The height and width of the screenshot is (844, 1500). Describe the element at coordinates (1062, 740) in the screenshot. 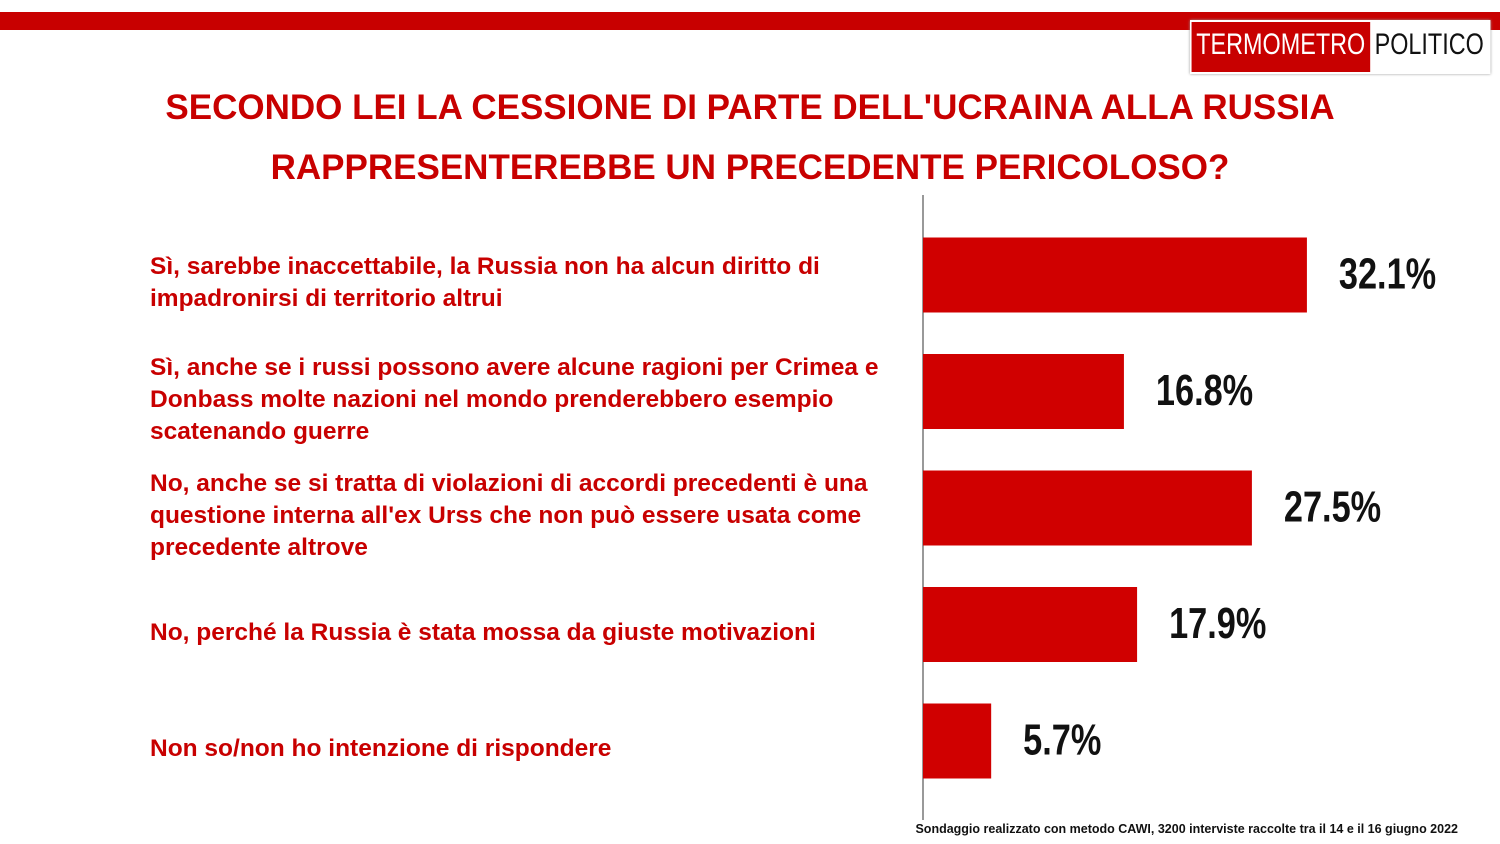

I see `value-label: 5.7%` at that location.